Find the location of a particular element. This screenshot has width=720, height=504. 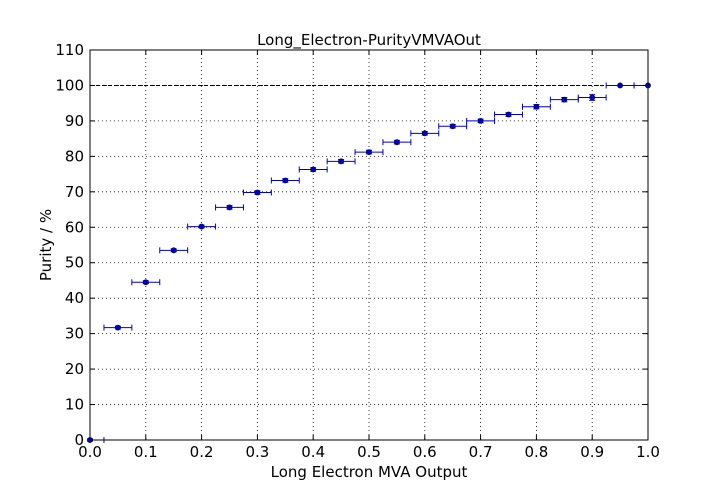

y-tick-label: 60 is located at coordinates (74, 227).